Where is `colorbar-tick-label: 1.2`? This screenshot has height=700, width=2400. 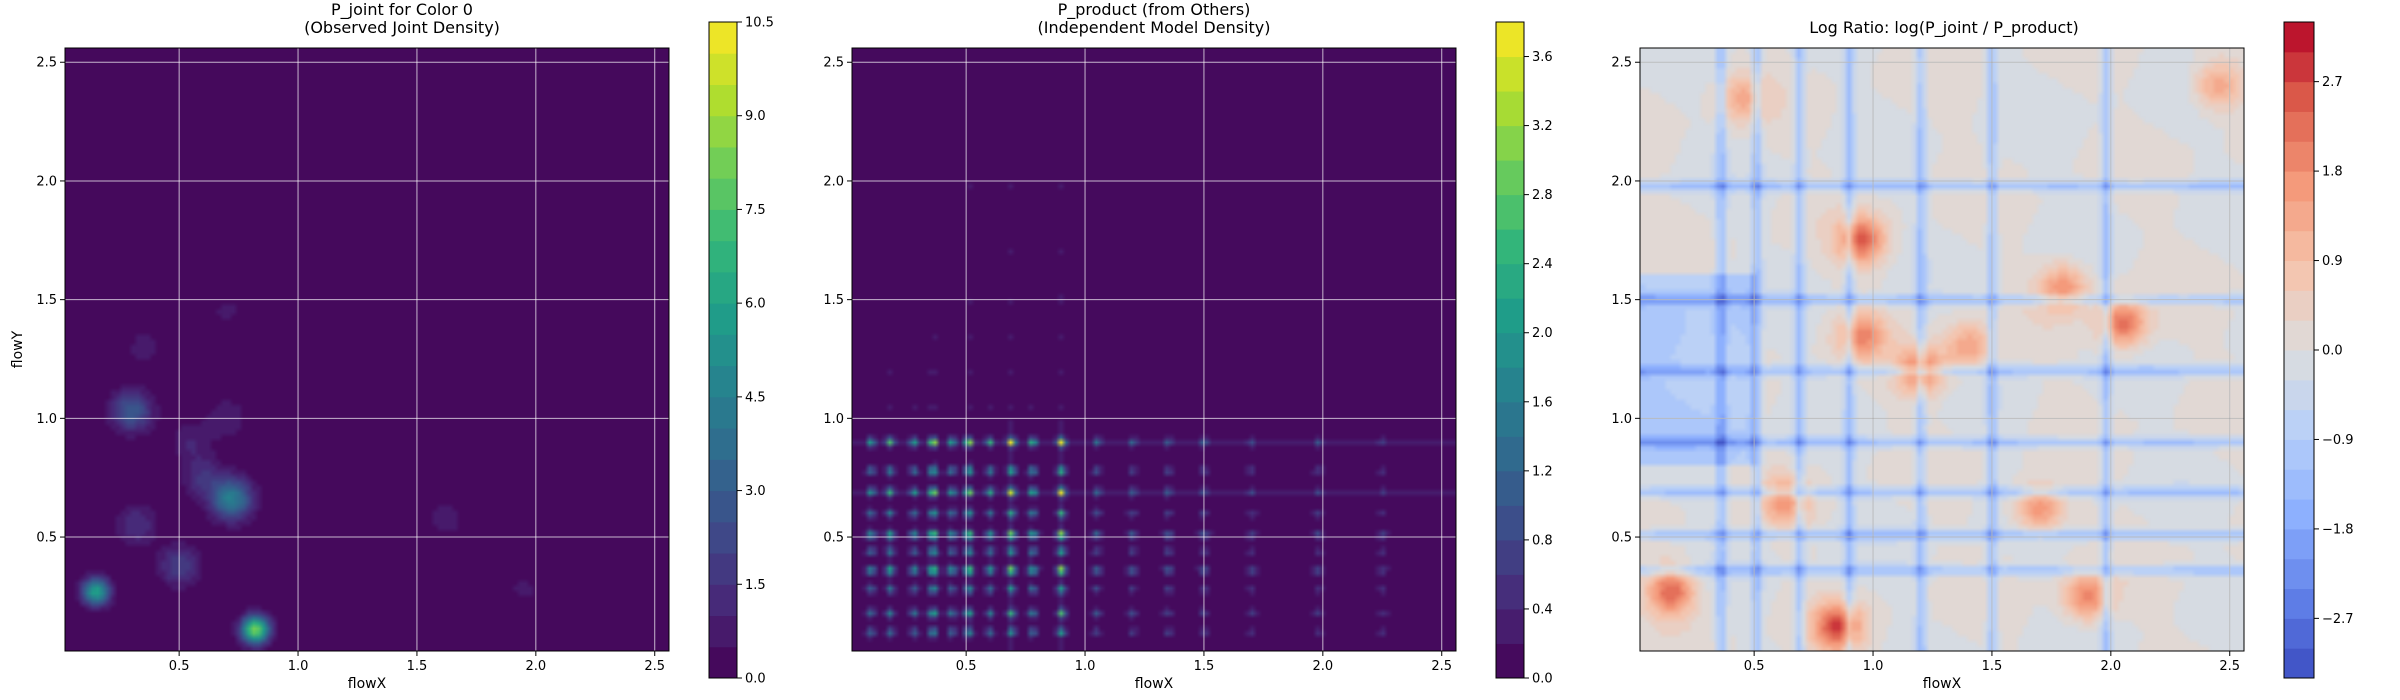
colorbar-tick-label: 1.2 is located at coordinates (1542, 471).